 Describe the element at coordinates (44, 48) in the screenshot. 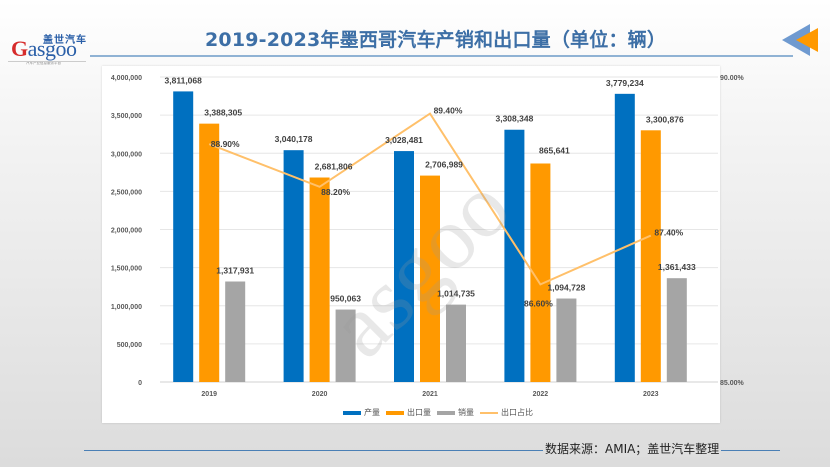

I see `logo-en-text: Gasgoo` at that location.